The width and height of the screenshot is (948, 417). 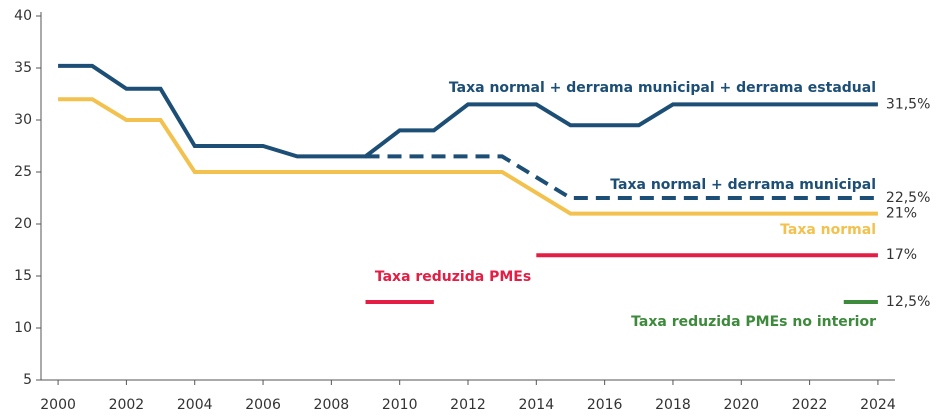 I want to click on y-tick-label: 25, so click(x=23, y=172).